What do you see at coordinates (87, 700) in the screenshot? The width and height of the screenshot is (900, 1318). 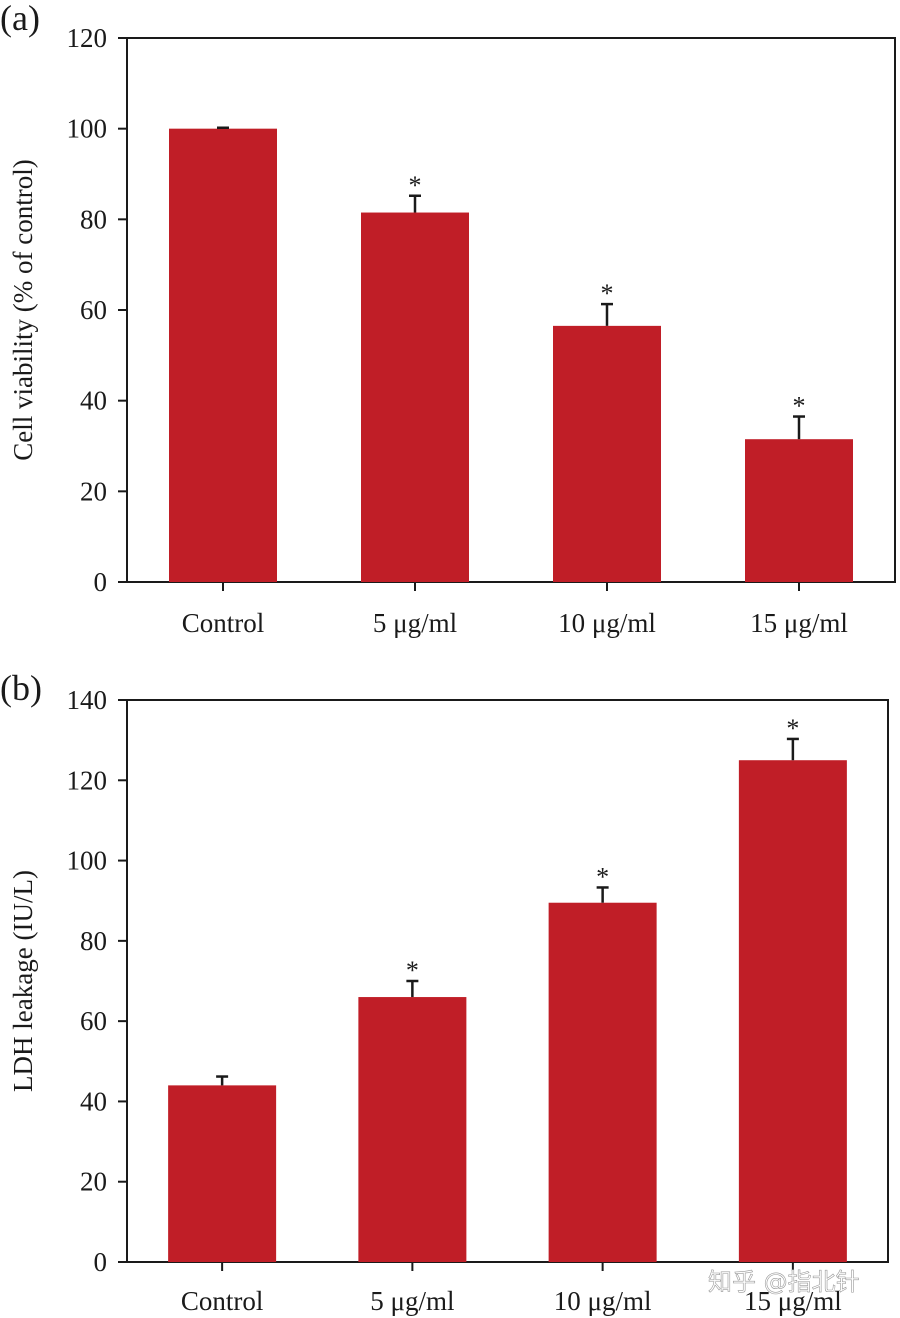 I see `y-tick-label: 140` at bounding box center [87, 700].